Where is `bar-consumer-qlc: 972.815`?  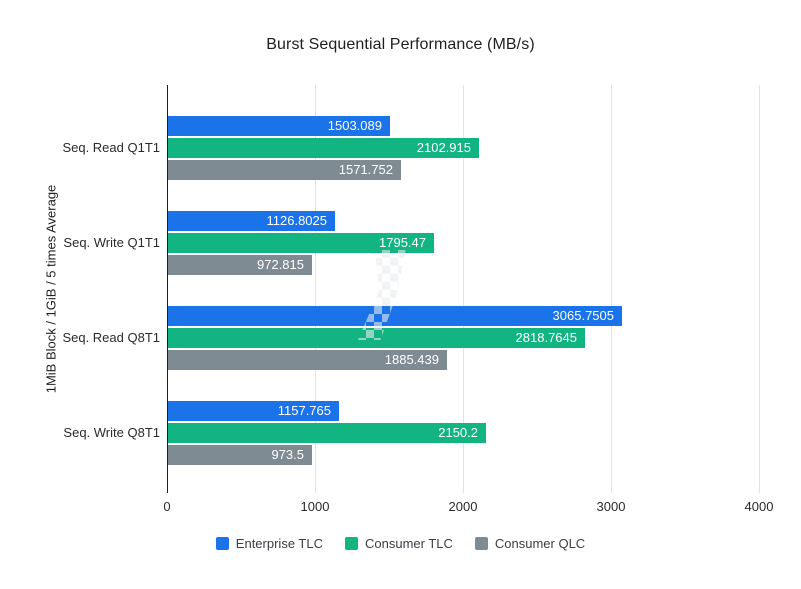 bar-consumer-qlc: 972.815 is located at coordinates (240, 265).